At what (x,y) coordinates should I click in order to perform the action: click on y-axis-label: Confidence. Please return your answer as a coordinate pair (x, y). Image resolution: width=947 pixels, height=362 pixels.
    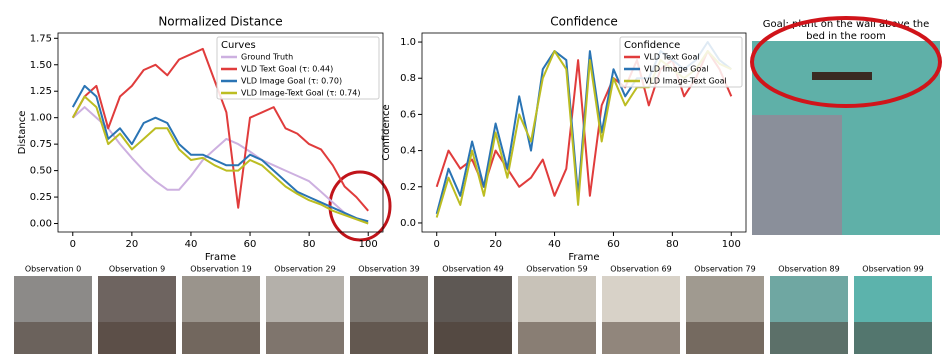
    Looking at the image, I should click on (386, 132).